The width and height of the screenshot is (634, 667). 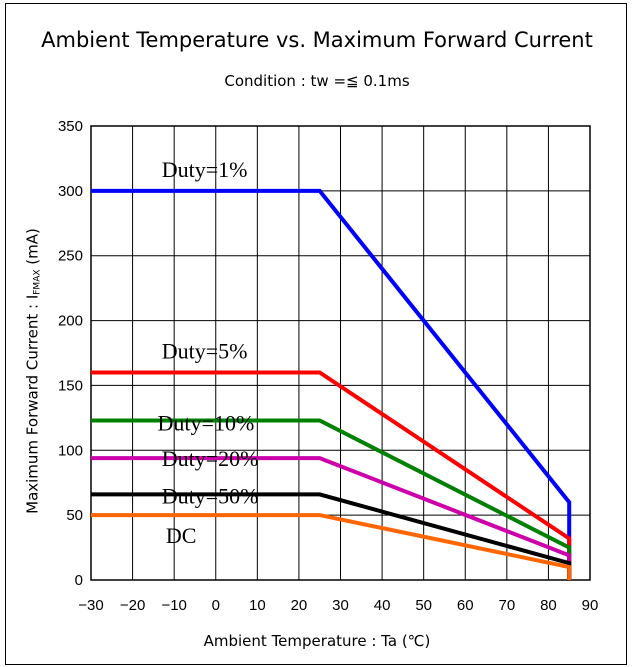 I want to click on series-line, so click(x=331, y=546).